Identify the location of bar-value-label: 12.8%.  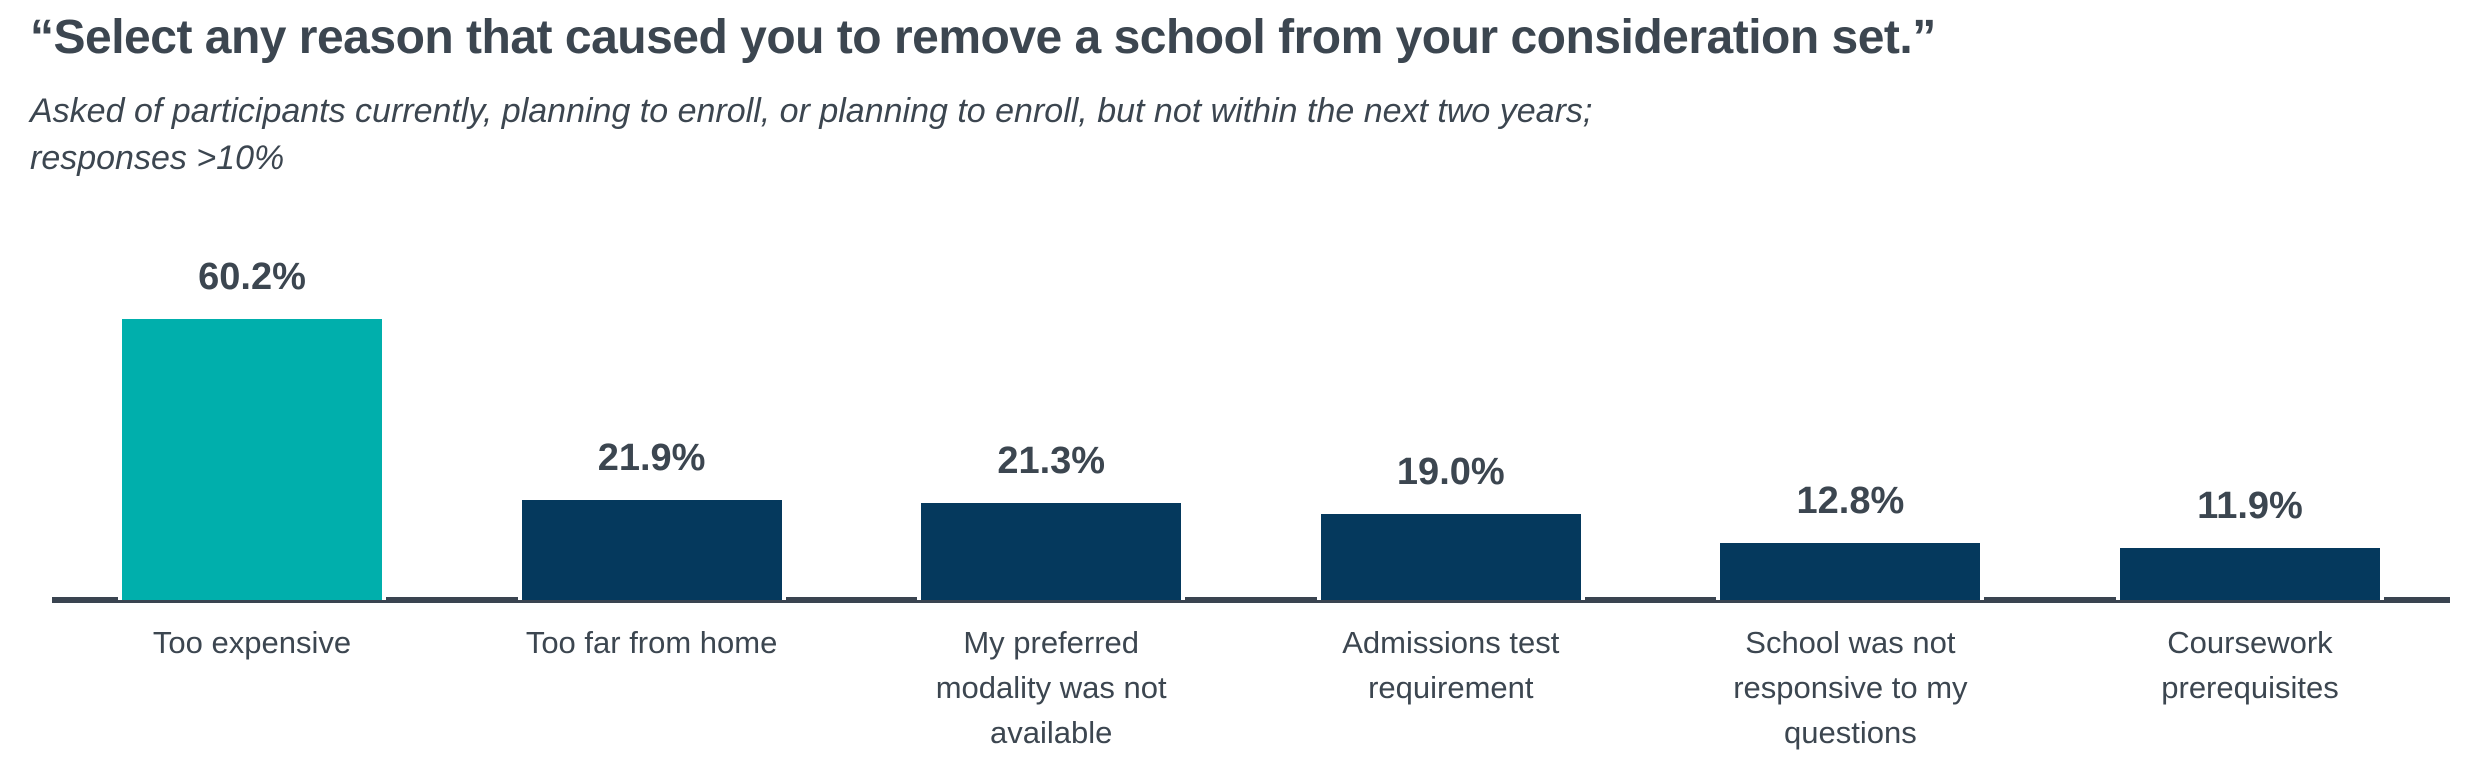
(1850, 501).